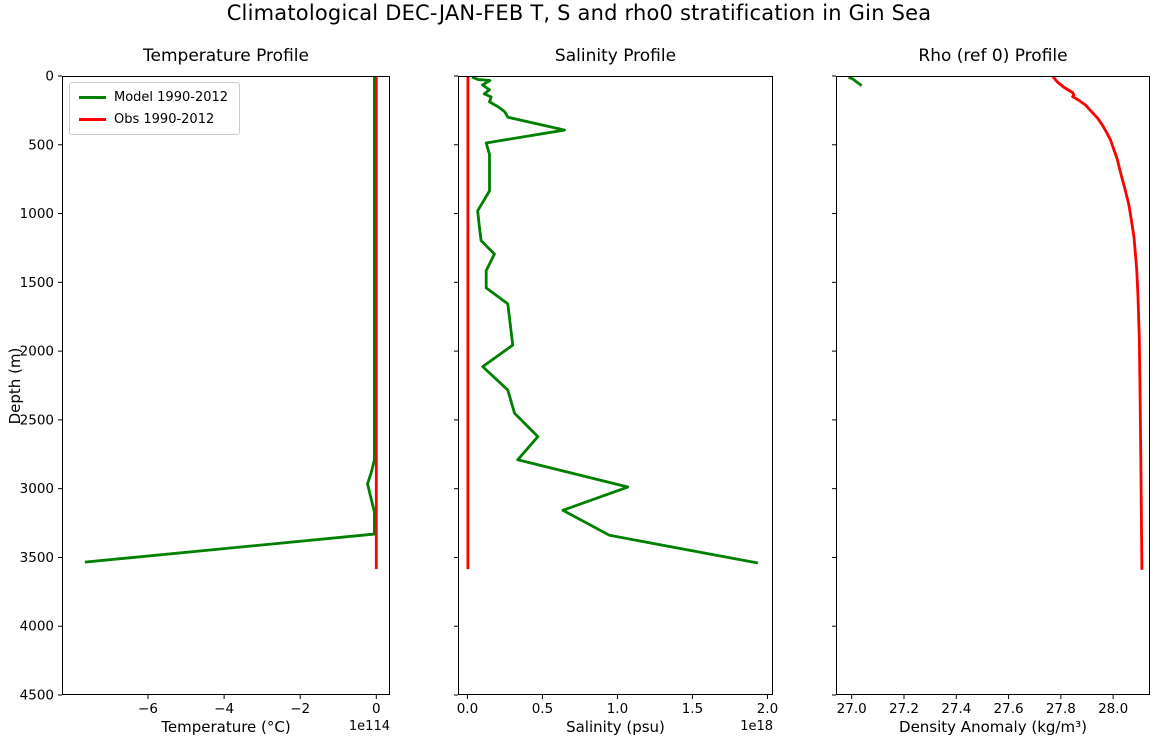 The image size is (1158, 743). What do you see at coordinates (41, 145) in the screenshot?
I see `depth-ytick-label: 500` at bounding box center [41, 145].